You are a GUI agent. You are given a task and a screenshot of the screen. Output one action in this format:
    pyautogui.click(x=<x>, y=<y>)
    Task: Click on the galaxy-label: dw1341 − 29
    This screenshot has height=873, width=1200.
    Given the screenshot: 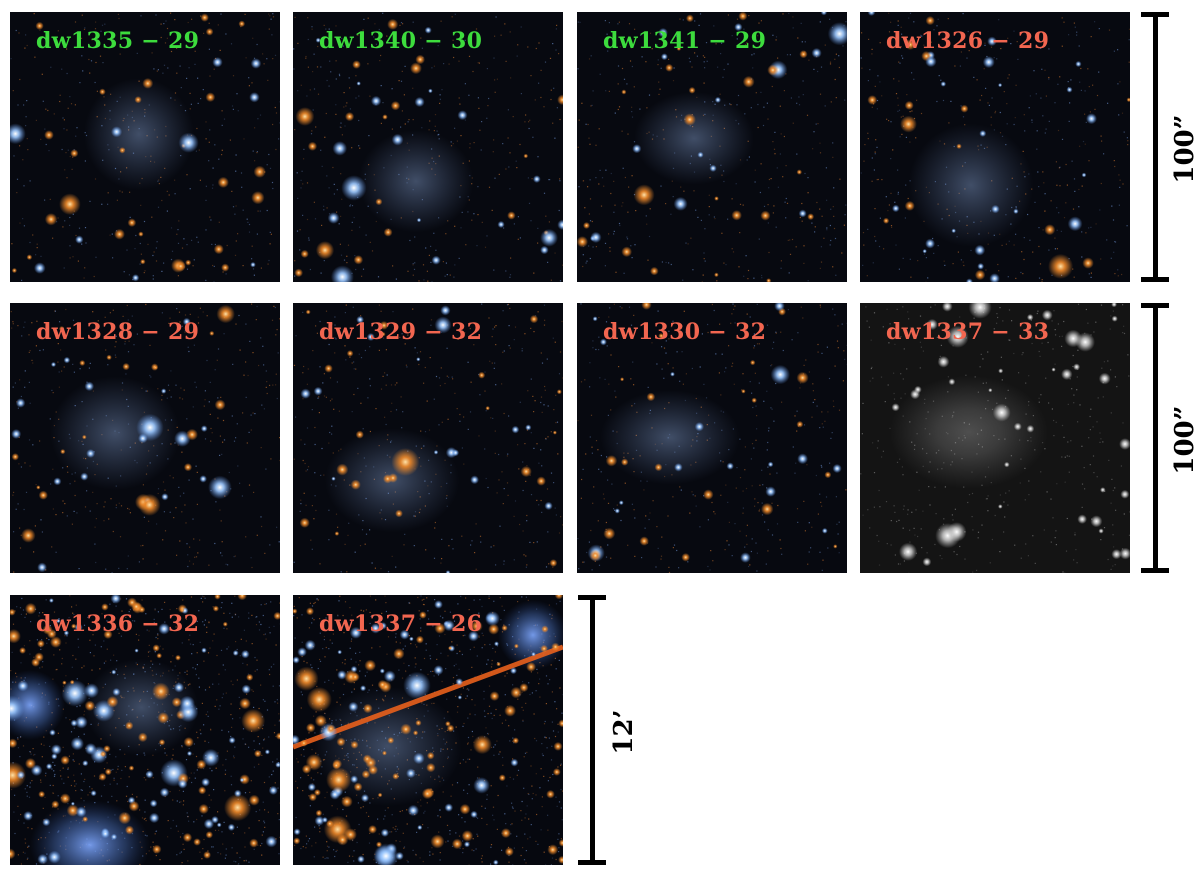 What is the action you would take?
    pyautogui.click(x=685, y=41)
    